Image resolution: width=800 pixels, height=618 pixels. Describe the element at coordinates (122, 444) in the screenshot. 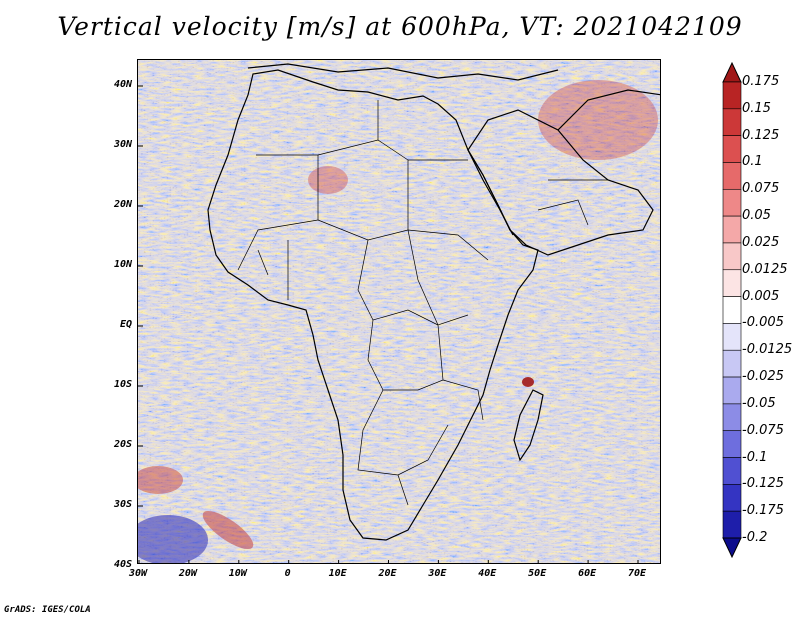

I see `lat-label: 20S` at that location.